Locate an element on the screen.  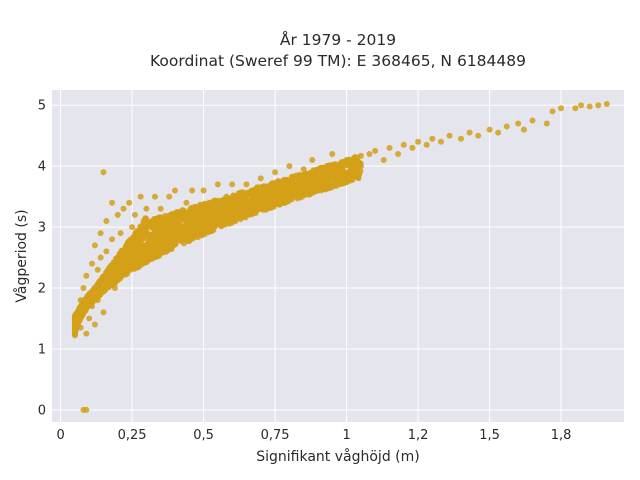
x-tick-label: 1,8 is located at coordinates (561, 435).